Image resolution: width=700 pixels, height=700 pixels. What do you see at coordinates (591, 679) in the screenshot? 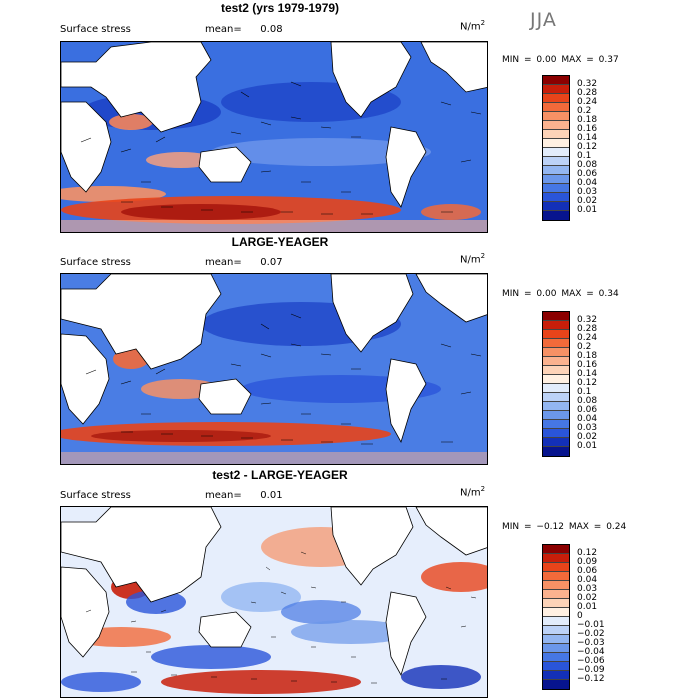
I see `colorbar-label: −0.12` at bounding box center [591, 679].